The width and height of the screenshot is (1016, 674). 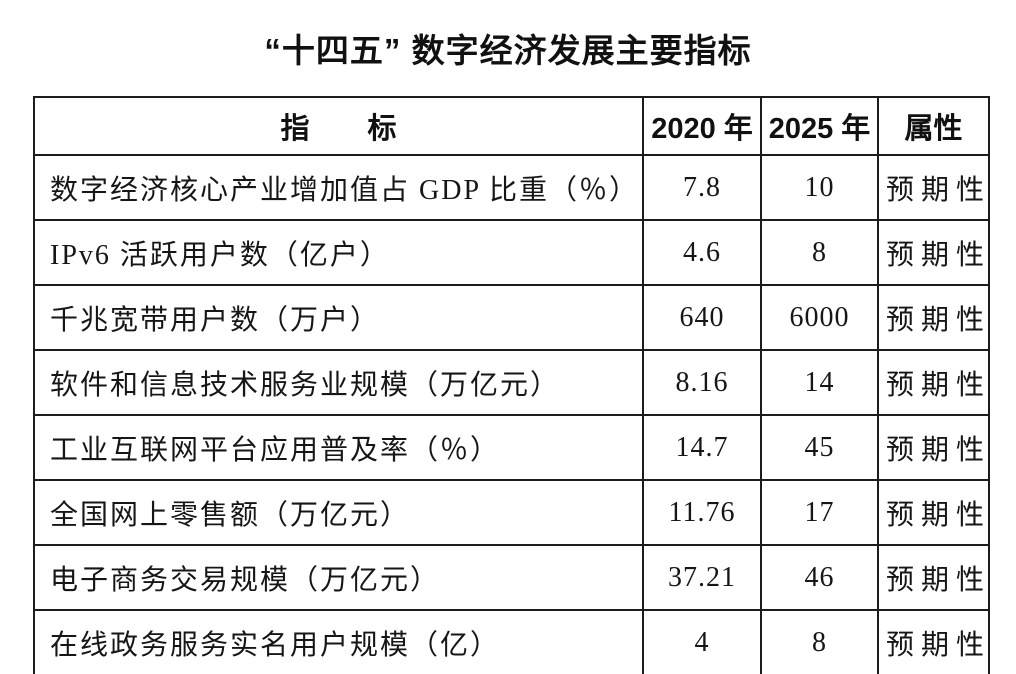 I want to click on value-2025: 17, so click(x=819, y=512).